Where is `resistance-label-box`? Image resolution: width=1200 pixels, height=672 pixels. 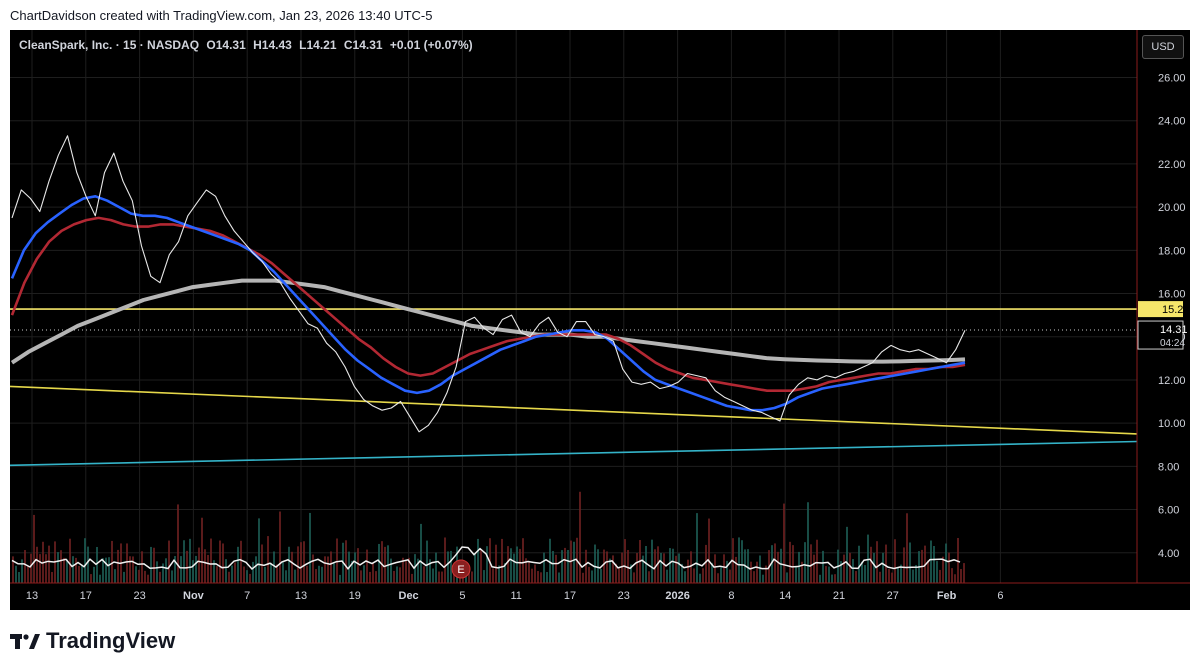
resistance-label-box is located at coordinates (1160, 309).